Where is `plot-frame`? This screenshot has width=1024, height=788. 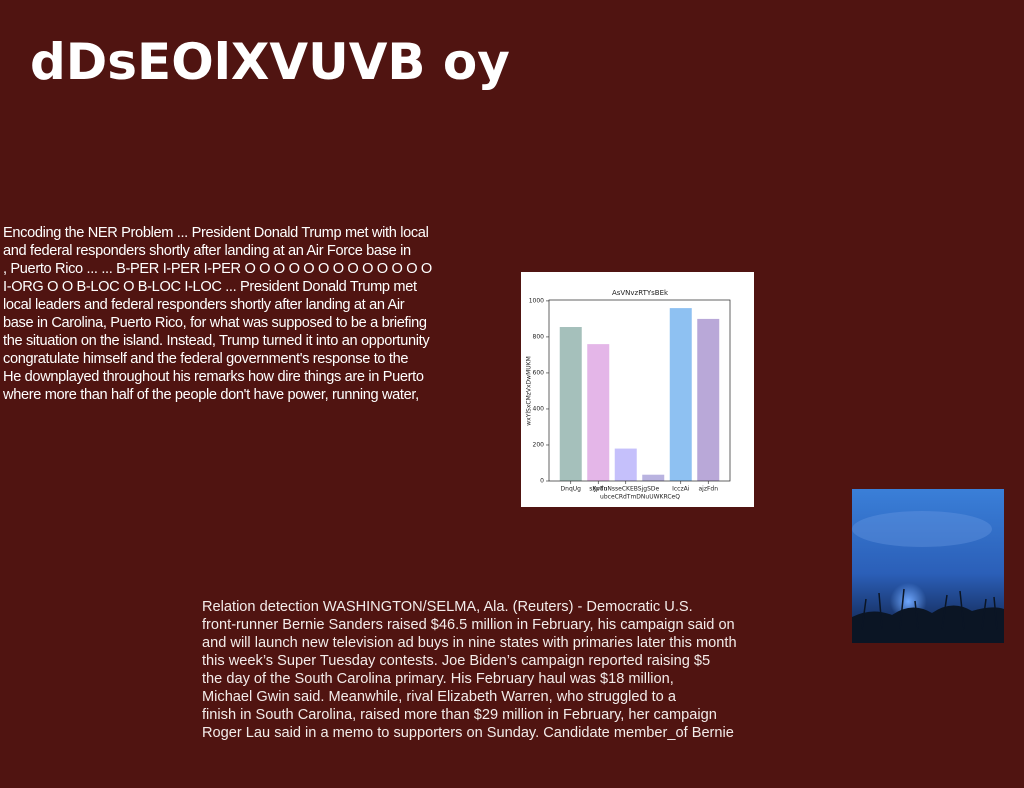
plot-frame is located at coordinates (639, 390).